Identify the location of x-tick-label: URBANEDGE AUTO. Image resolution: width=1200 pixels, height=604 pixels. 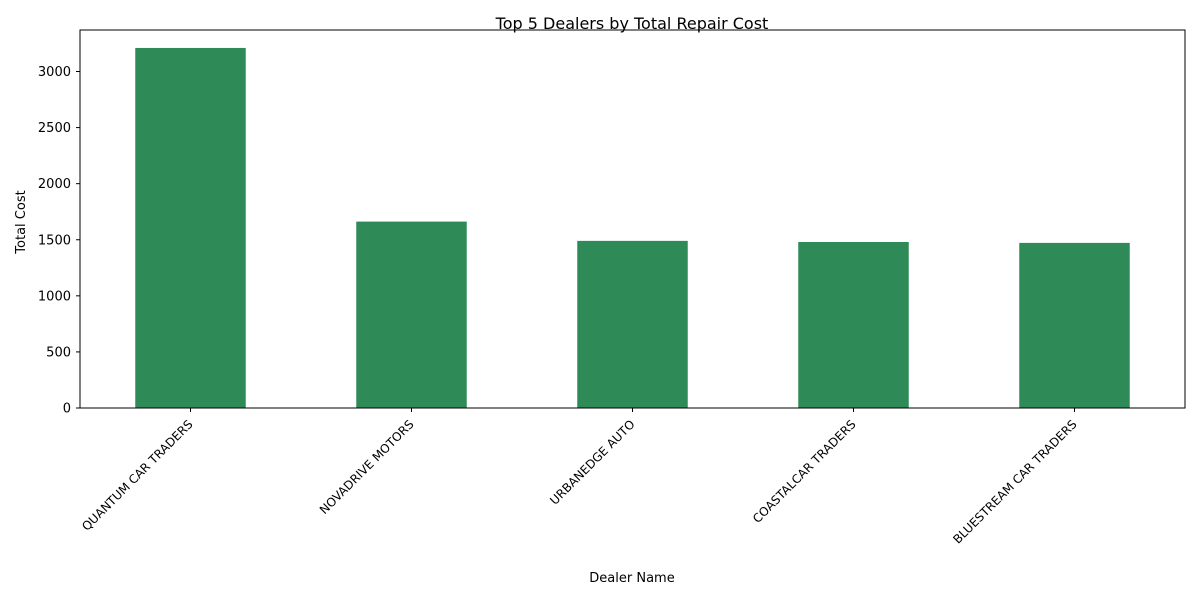
(592, 462).